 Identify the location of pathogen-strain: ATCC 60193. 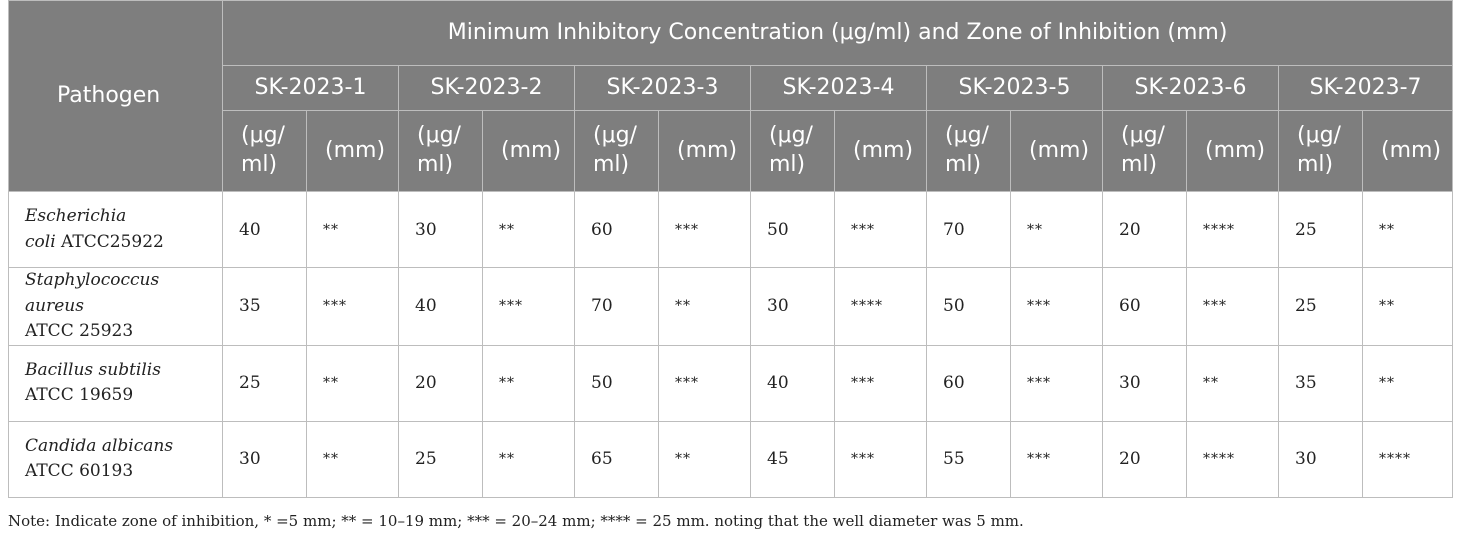
(79, 471).